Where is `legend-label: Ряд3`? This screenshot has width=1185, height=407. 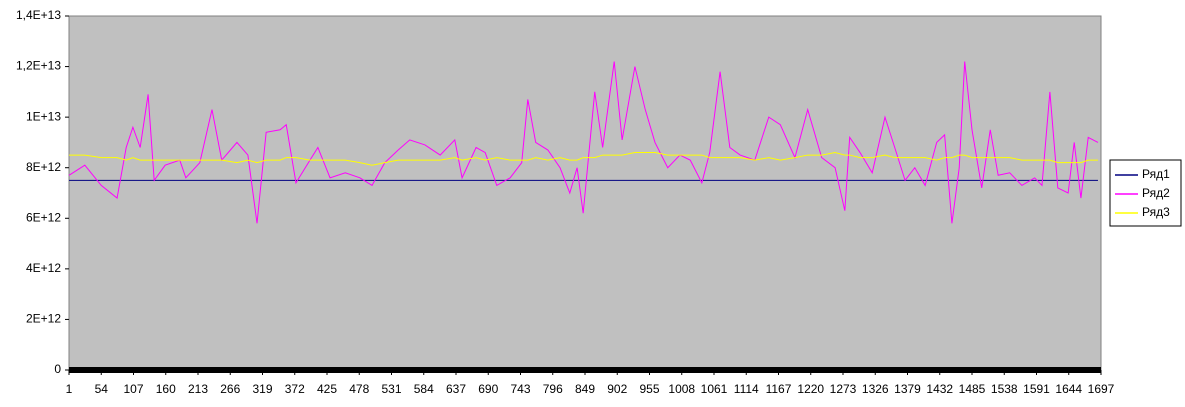 legend-label: Ряд3 is located at coordinates (1156, 212).